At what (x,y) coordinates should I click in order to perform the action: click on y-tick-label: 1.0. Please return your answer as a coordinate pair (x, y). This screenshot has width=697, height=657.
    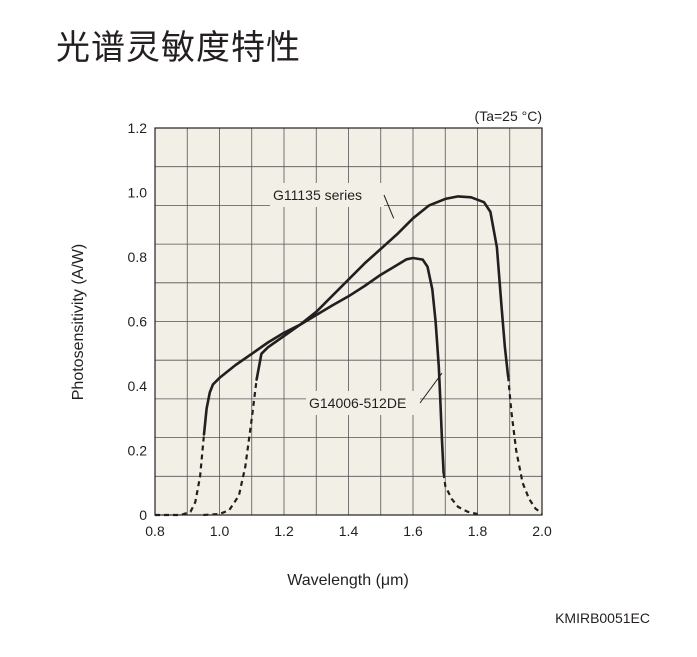
    Looking at the image, I should click on (138, 193).